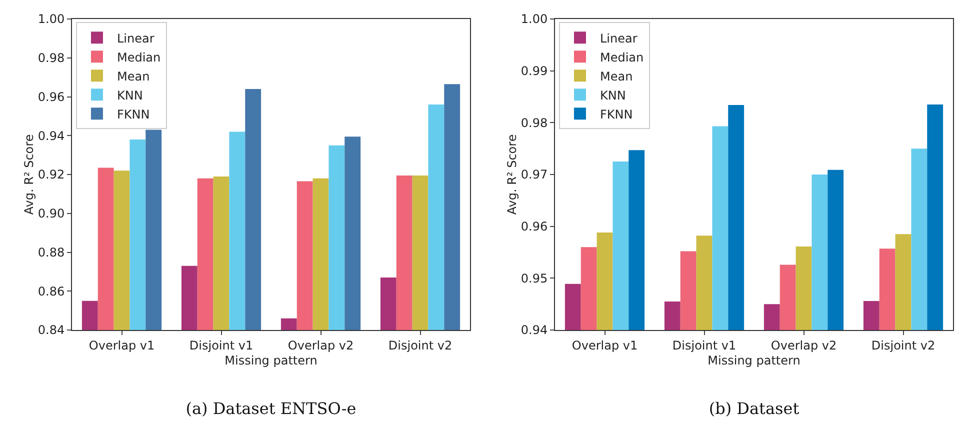 This screenshot has width=967, height=431. What do you see at coordinates (51, 330) in the screenshot?
I see `y-tick-label: 0.84` at bounding box center [51, 330].